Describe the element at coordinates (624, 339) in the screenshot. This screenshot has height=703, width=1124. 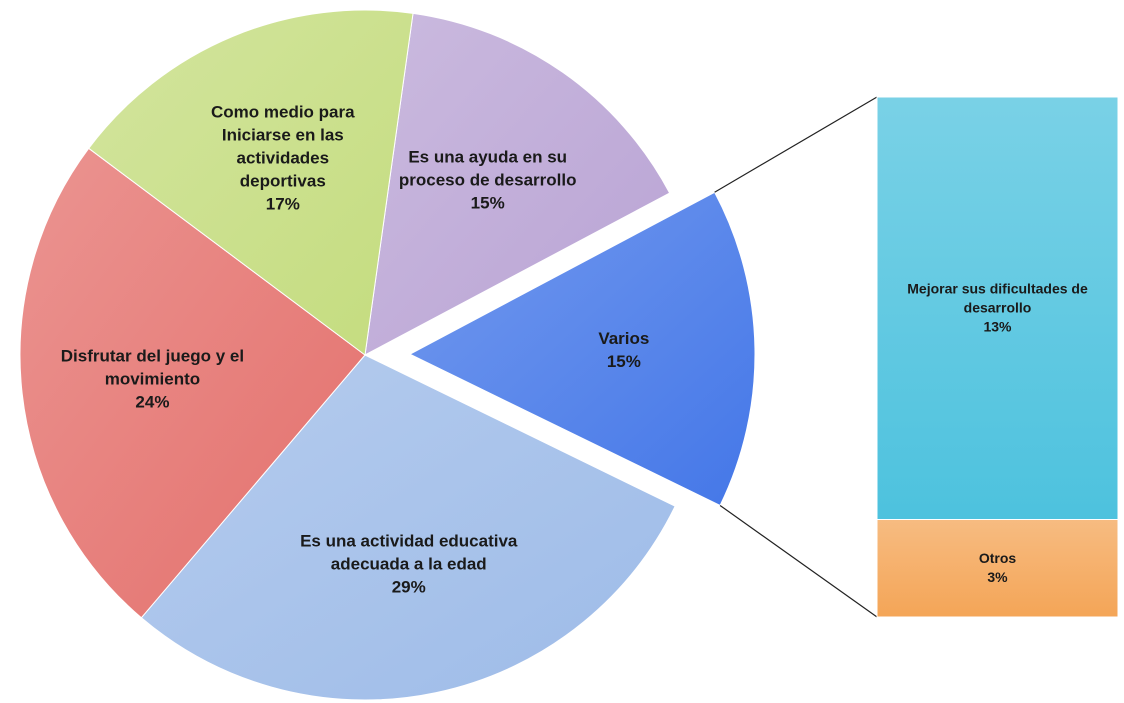
I see `slice-label-text: Varios` at that location.